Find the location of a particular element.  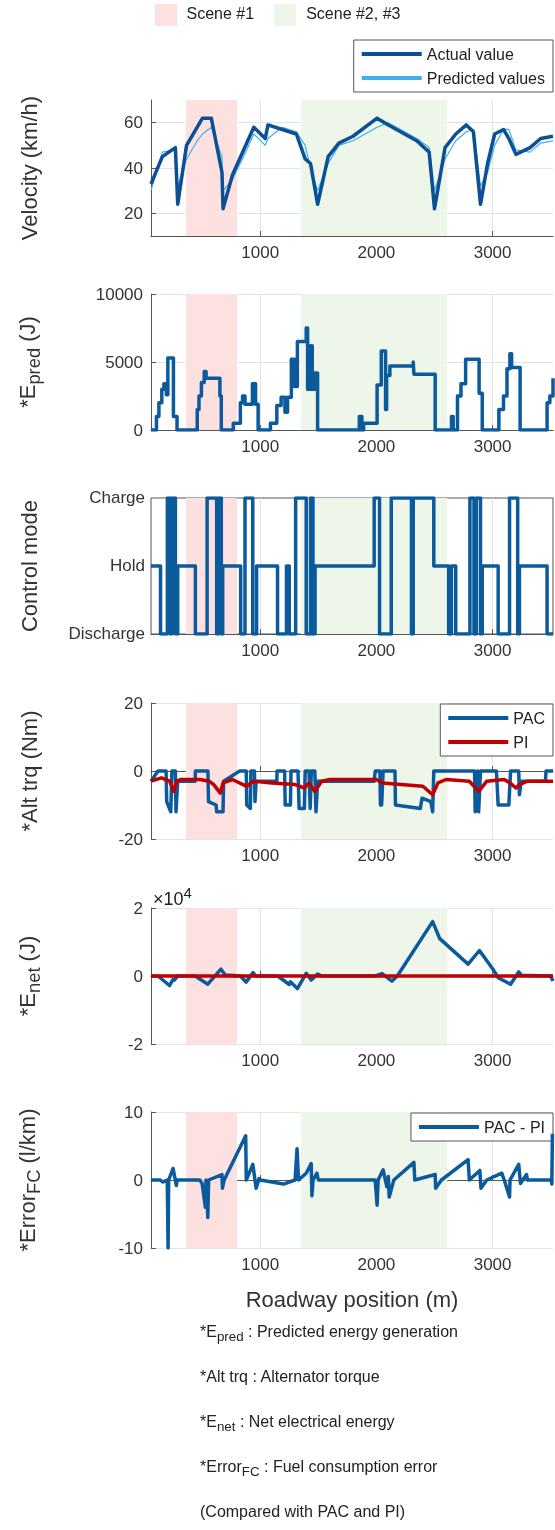

y-tick-label: 60 is located at coordinates (133, 123).